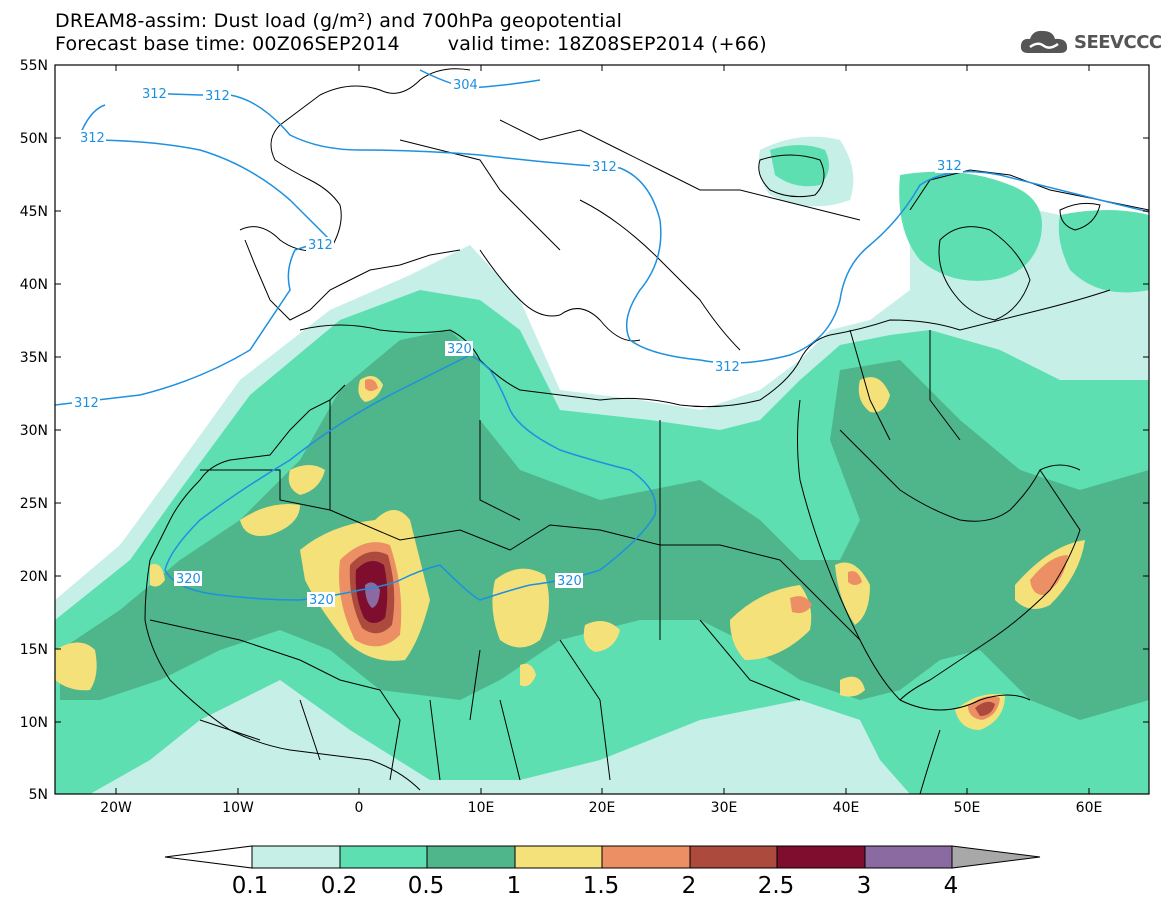  Describe the element at coordinates (339, 886) in the screenshot. I see `colorbar-label: 0.2` at that location.